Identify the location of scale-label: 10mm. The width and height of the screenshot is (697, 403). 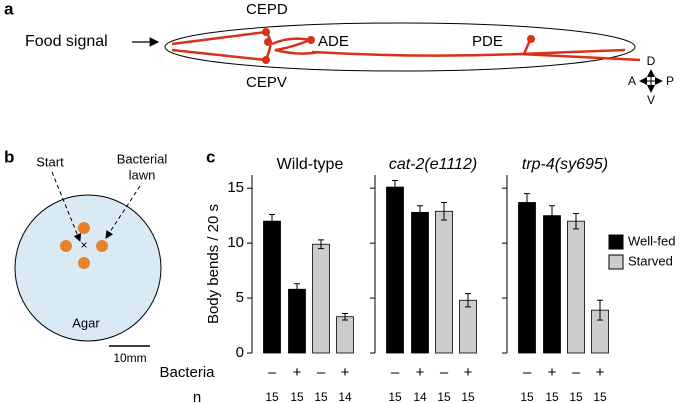
(129, 358).